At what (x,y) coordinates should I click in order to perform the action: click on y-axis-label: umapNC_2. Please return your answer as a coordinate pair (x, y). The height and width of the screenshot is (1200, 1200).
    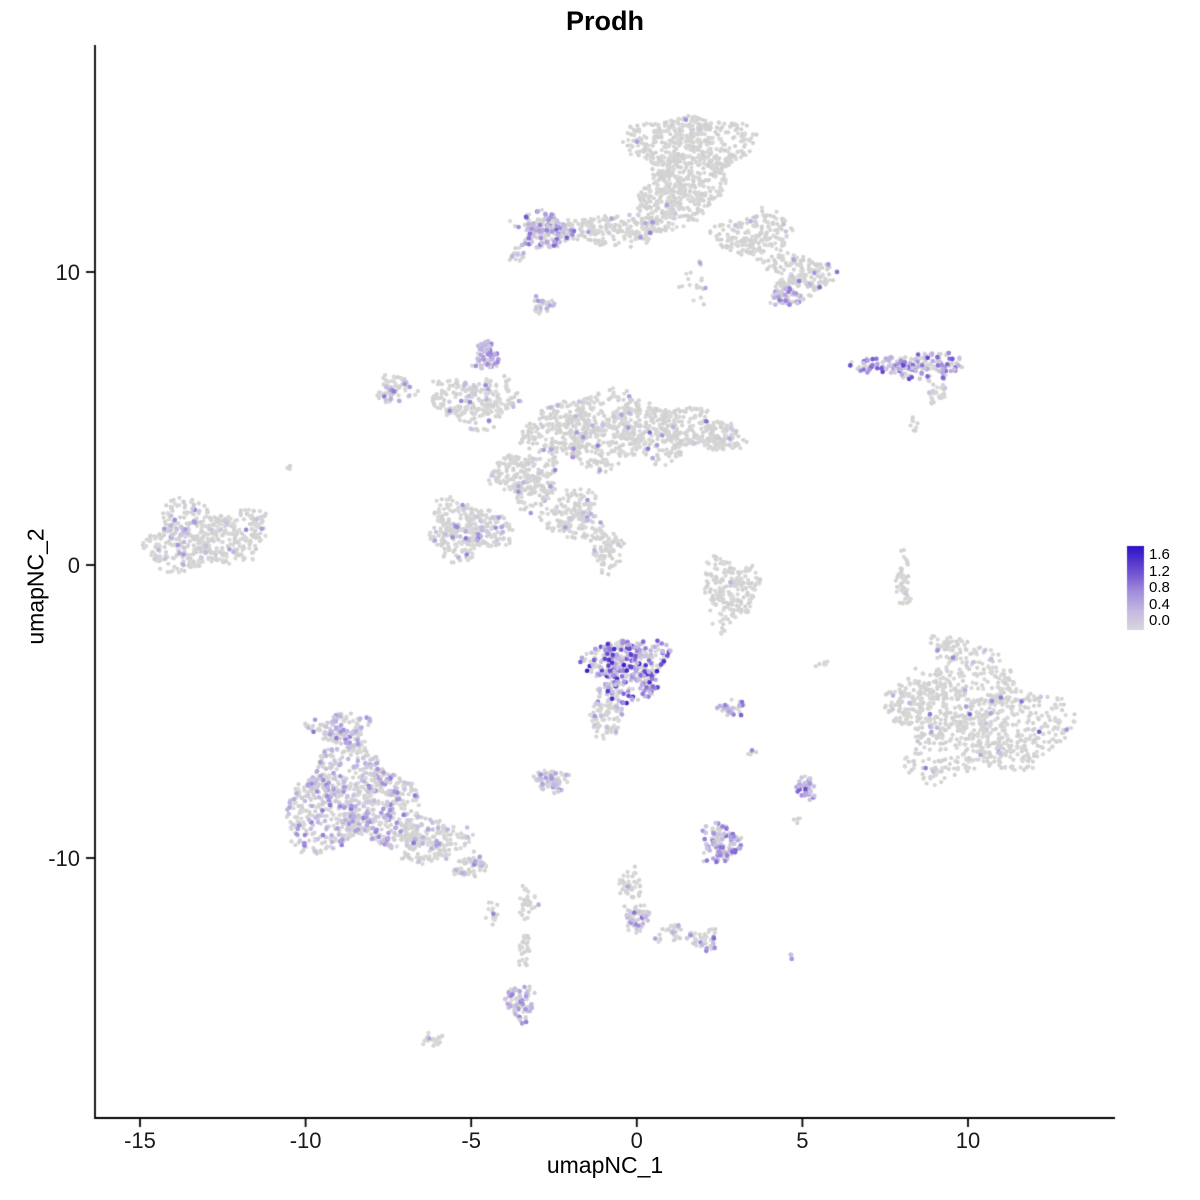
    Looking at the image, I should click on (35, 586).